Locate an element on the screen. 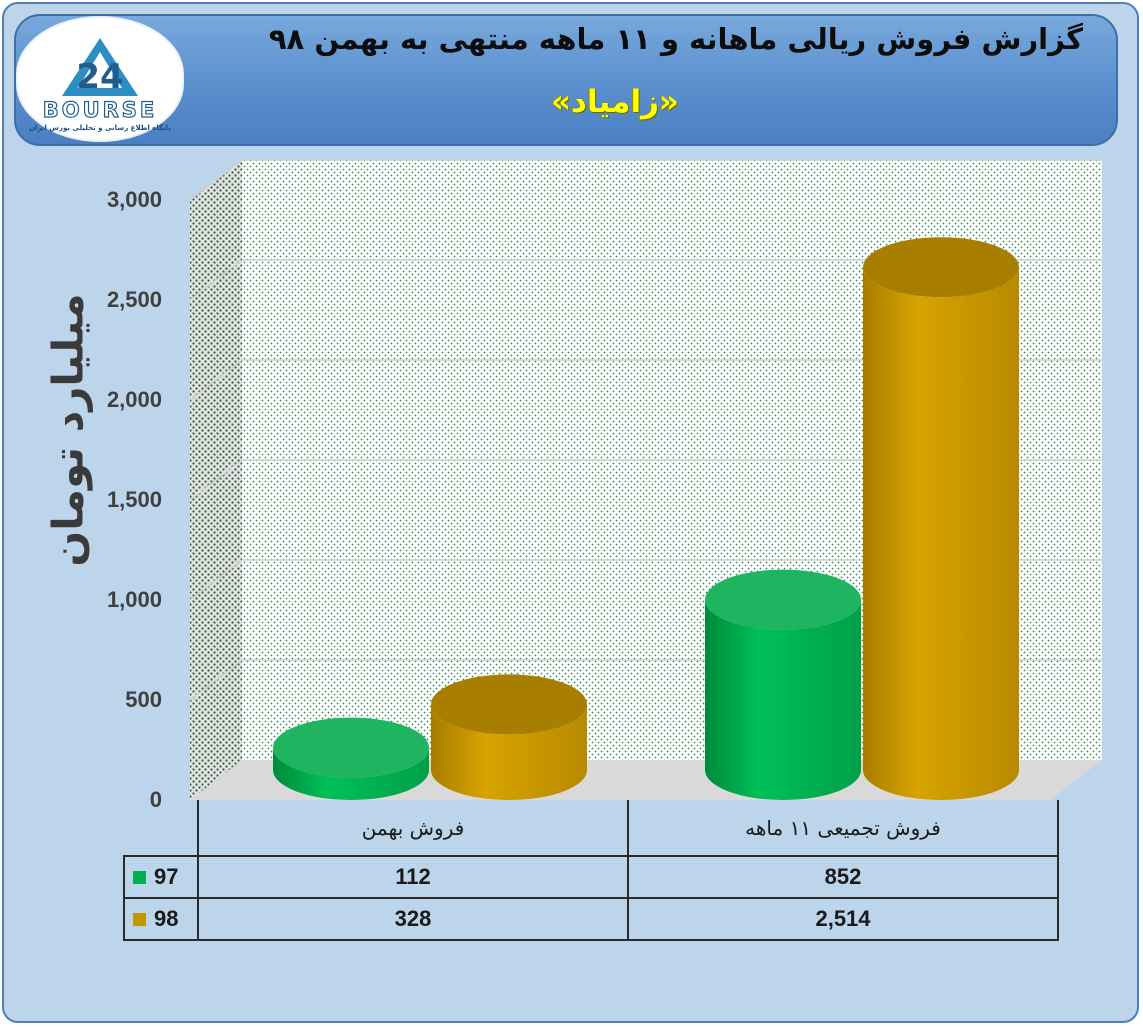  data-table-header-row: فروش بهمن فروش تجمیعی ۱۱ ماهه is located at coordinates (591, 828).